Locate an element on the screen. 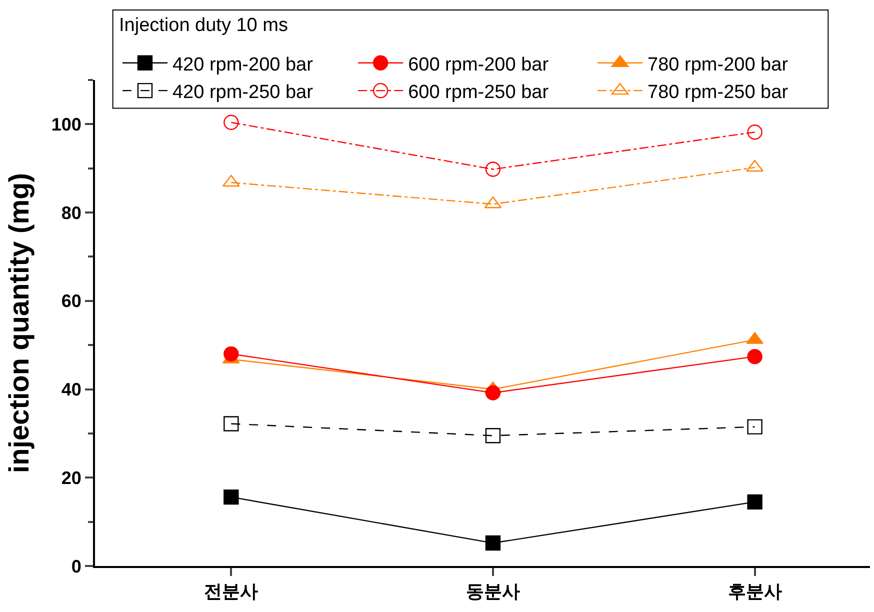 This screenshot has width=874, height=612. y-tick-label: 20 is located at coordinates (71, 478).